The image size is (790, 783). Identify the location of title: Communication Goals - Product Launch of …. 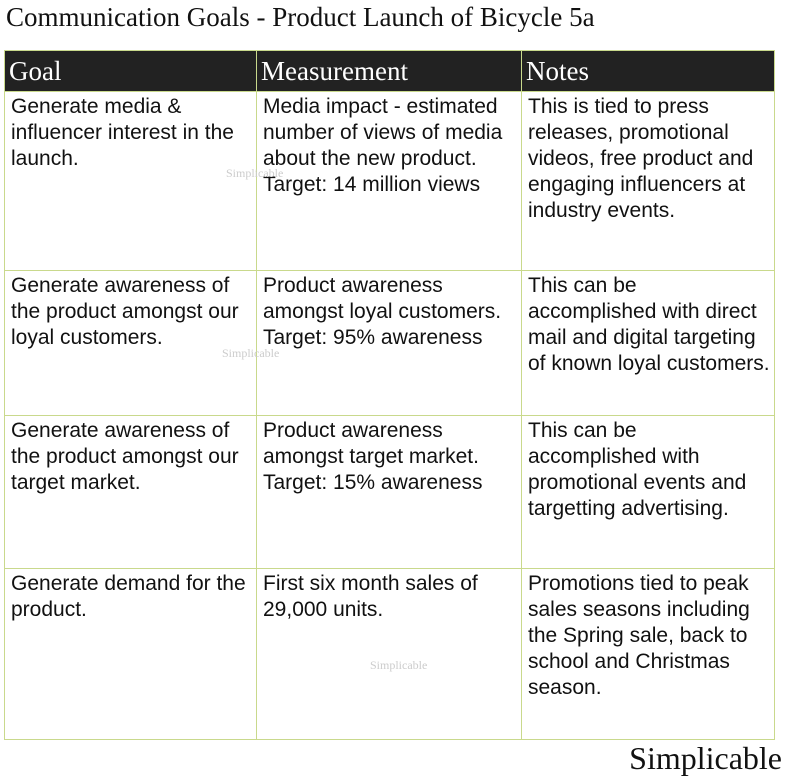
(300, 17).